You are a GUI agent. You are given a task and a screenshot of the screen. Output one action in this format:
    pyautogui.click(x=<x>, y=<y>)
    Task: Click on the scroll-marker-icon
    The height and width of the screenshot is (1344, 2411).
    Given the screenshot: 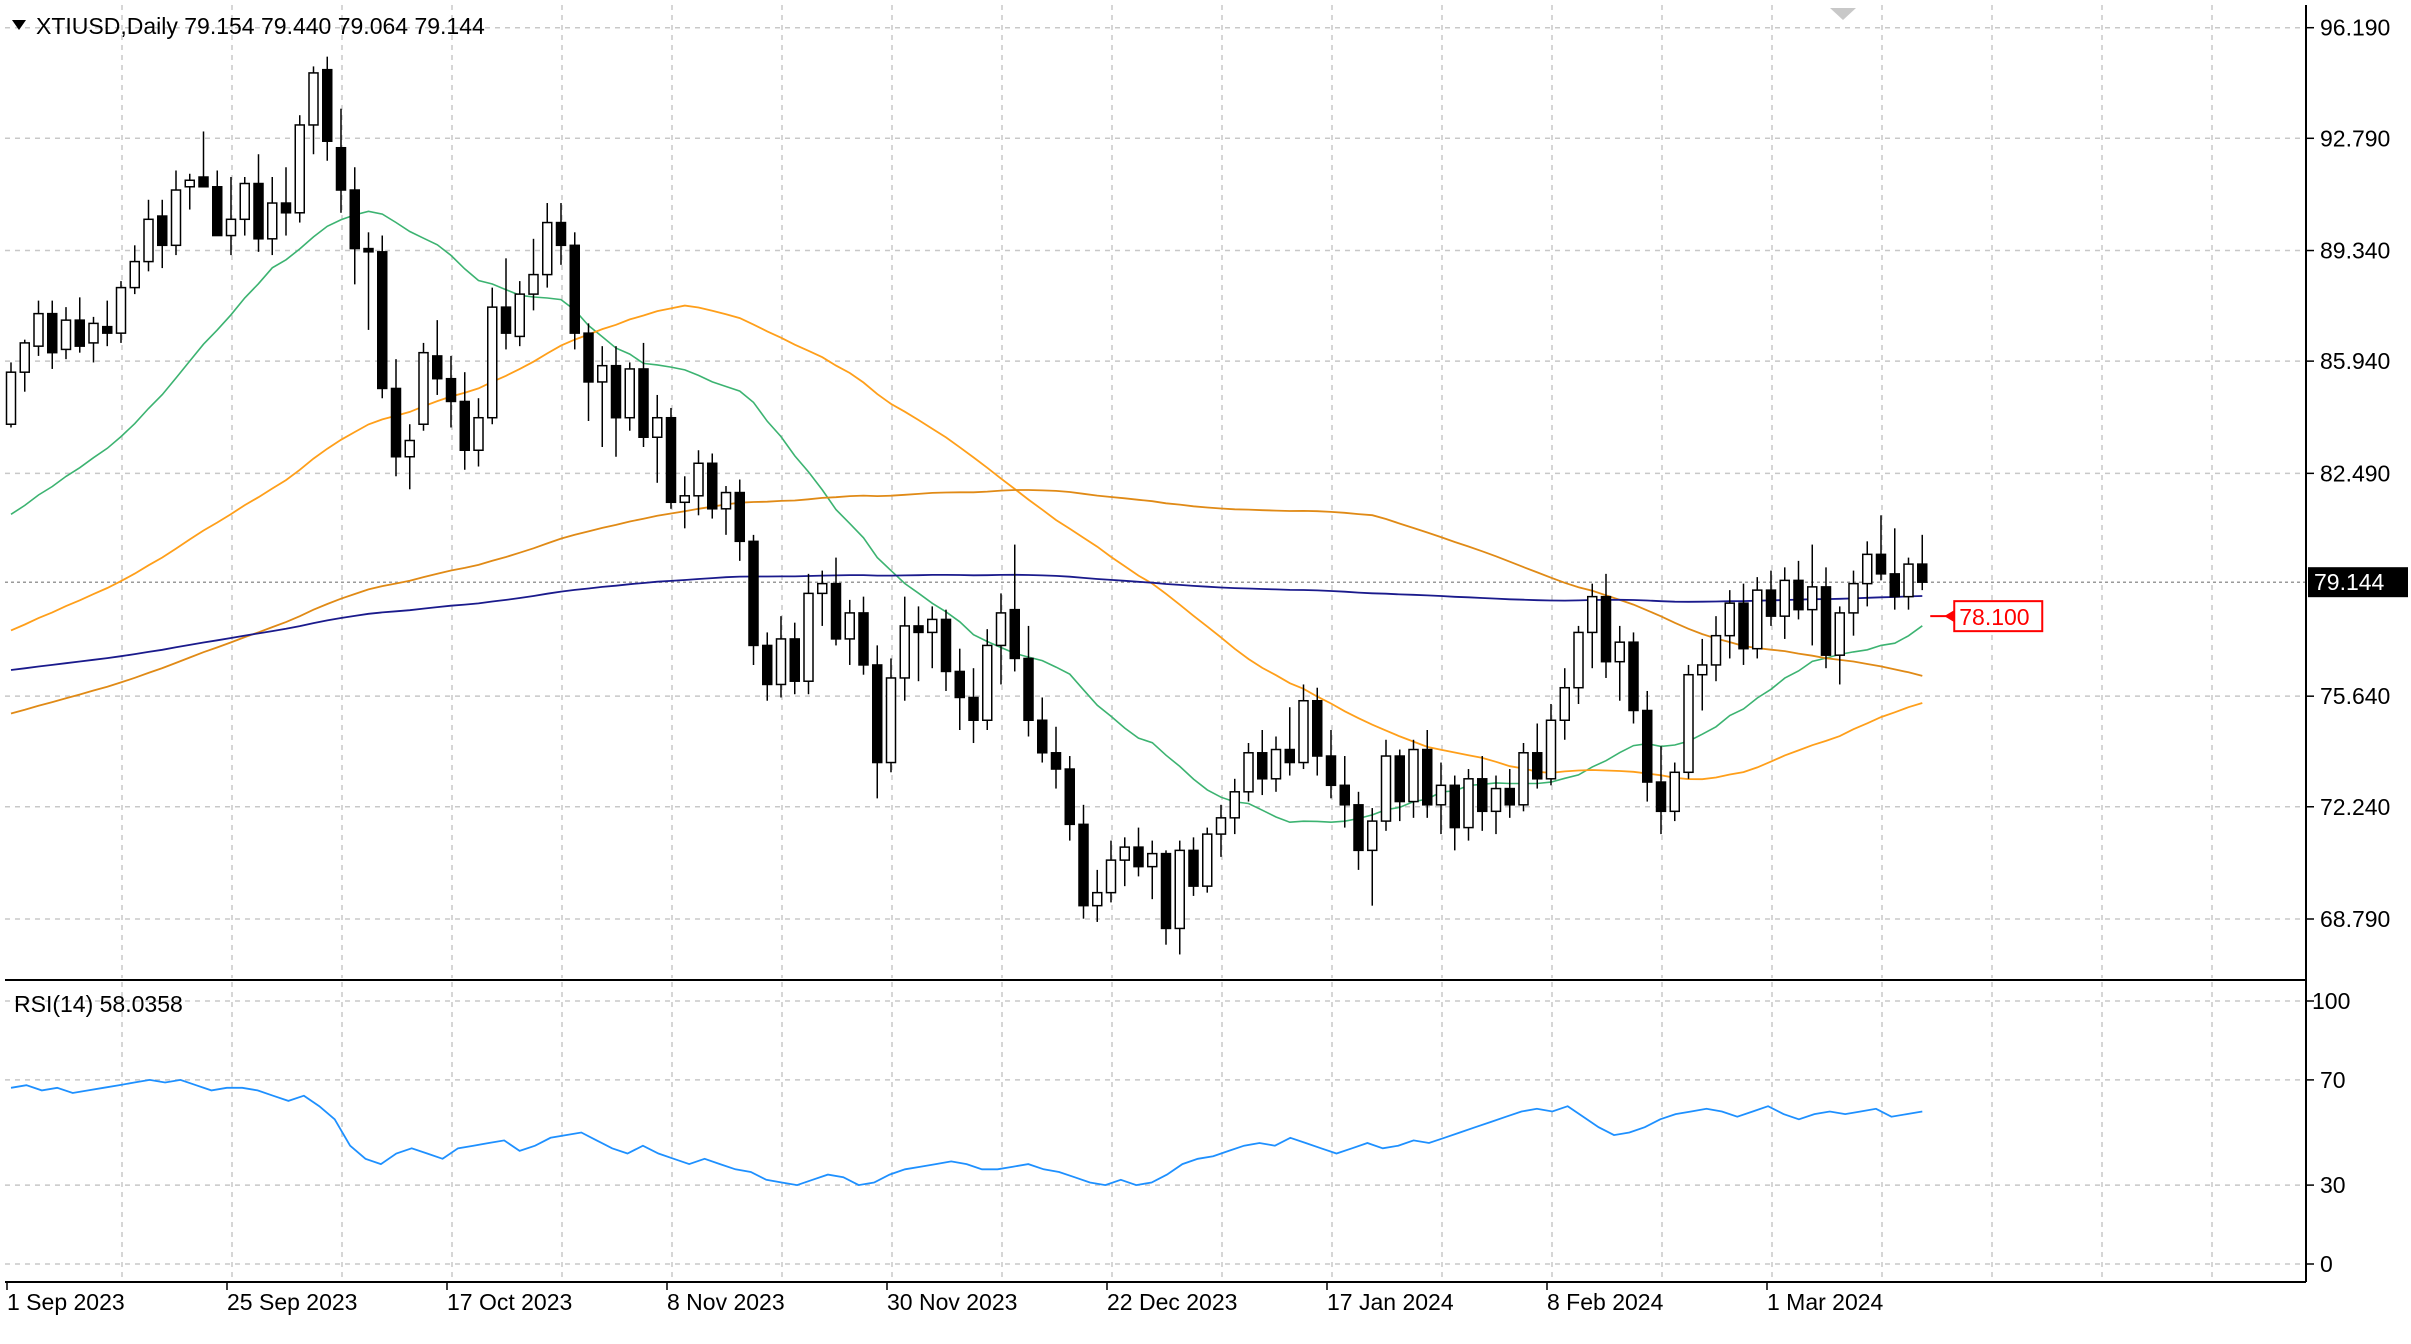 What is the action you would take?
    pyautogui.click(x=1843, y=14)
    